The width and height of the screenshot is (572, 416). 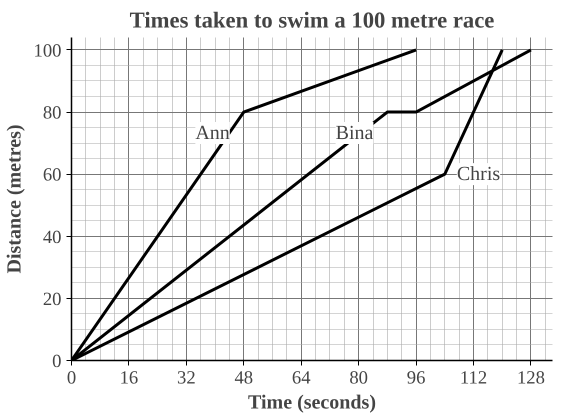 What do you see at coordinates (312, 20) in the screenshot?
I see `chart-title: Times taken to swim a 100 metre race` at bounding box center [312, 20].